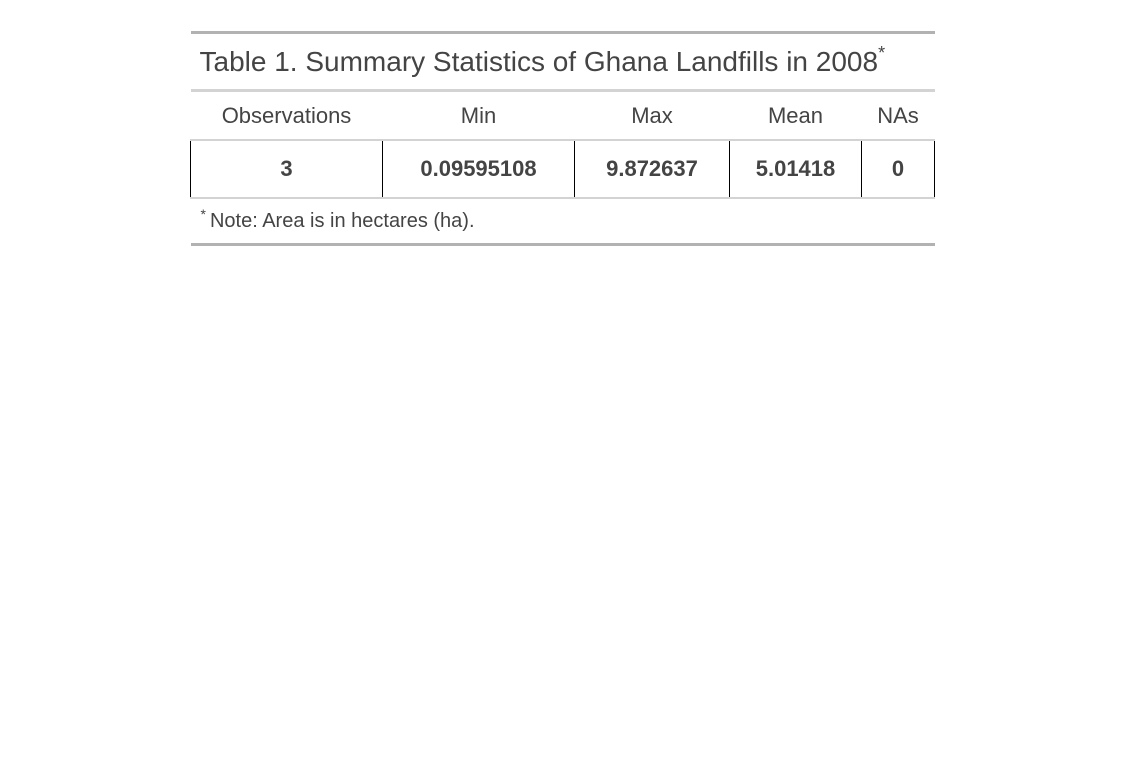 Image resolution: width=1124 pixels, height=762 pixels. What do you see at coordinates (286, 115) in the screenshot?
I see `column-header-observations: Observations` at bounding box center [286, 115].